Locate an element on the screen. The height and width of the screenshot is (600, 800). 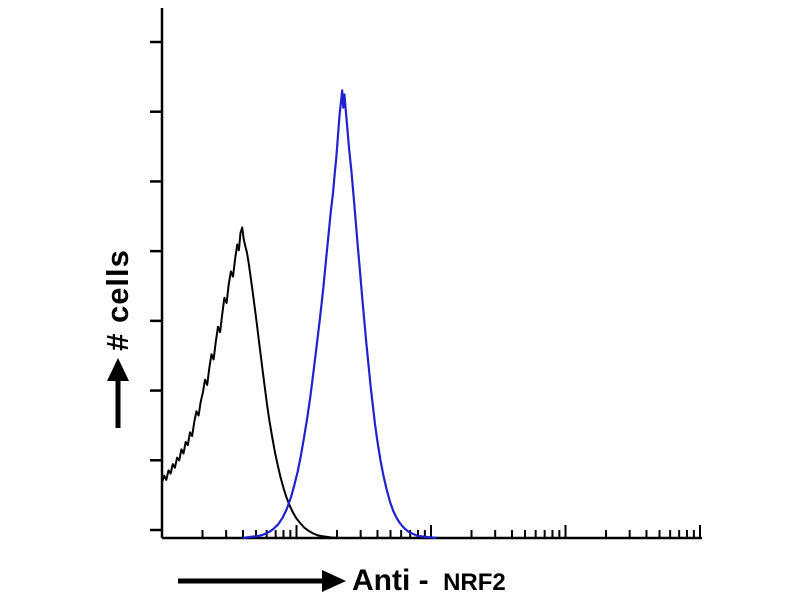
x-axis-label-target: NRF2 is located at coordinates (474, 582).